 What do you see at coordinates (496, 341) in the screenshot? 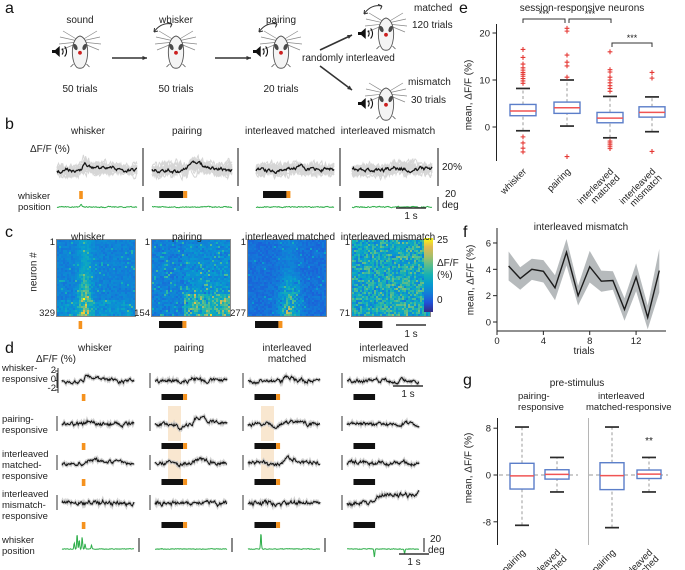
I see `f-xtick-label: 0` at bounding box center [496, 341].